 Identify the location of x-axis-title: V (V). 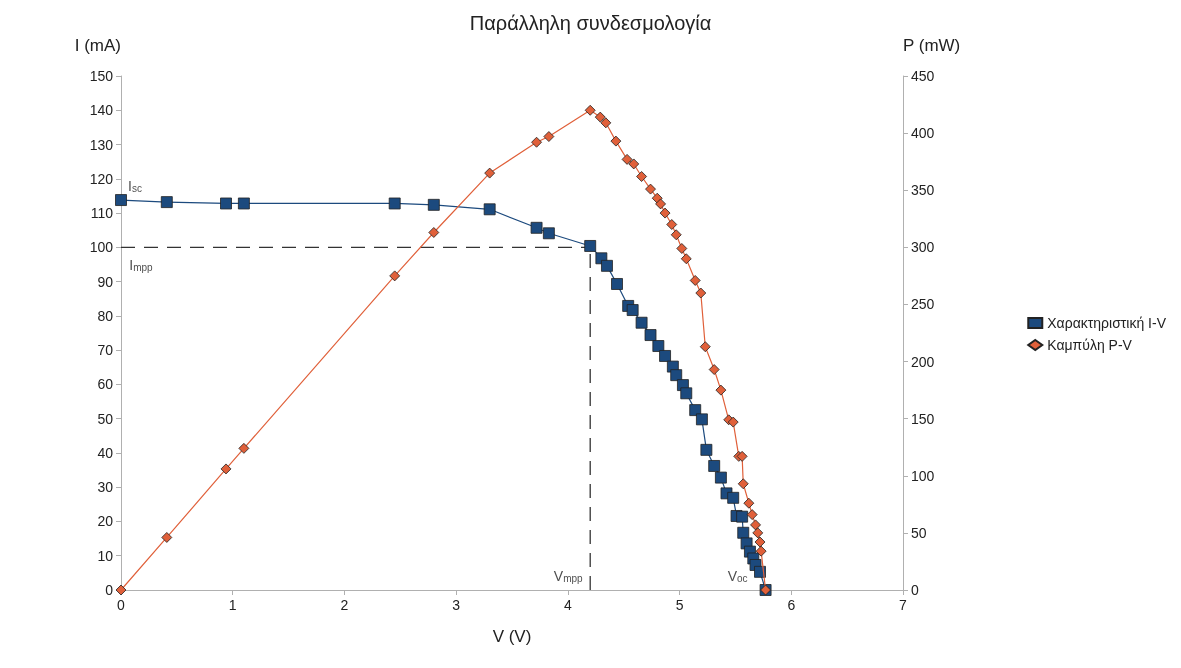
(512, 636).